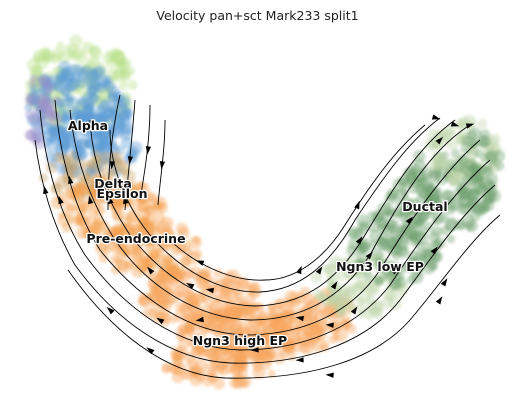  Describe the element at coordinates (380, 266) in the screenshot. I see `cluster-label-ngn3-low-ep: Ngn3 low EP` at that location.